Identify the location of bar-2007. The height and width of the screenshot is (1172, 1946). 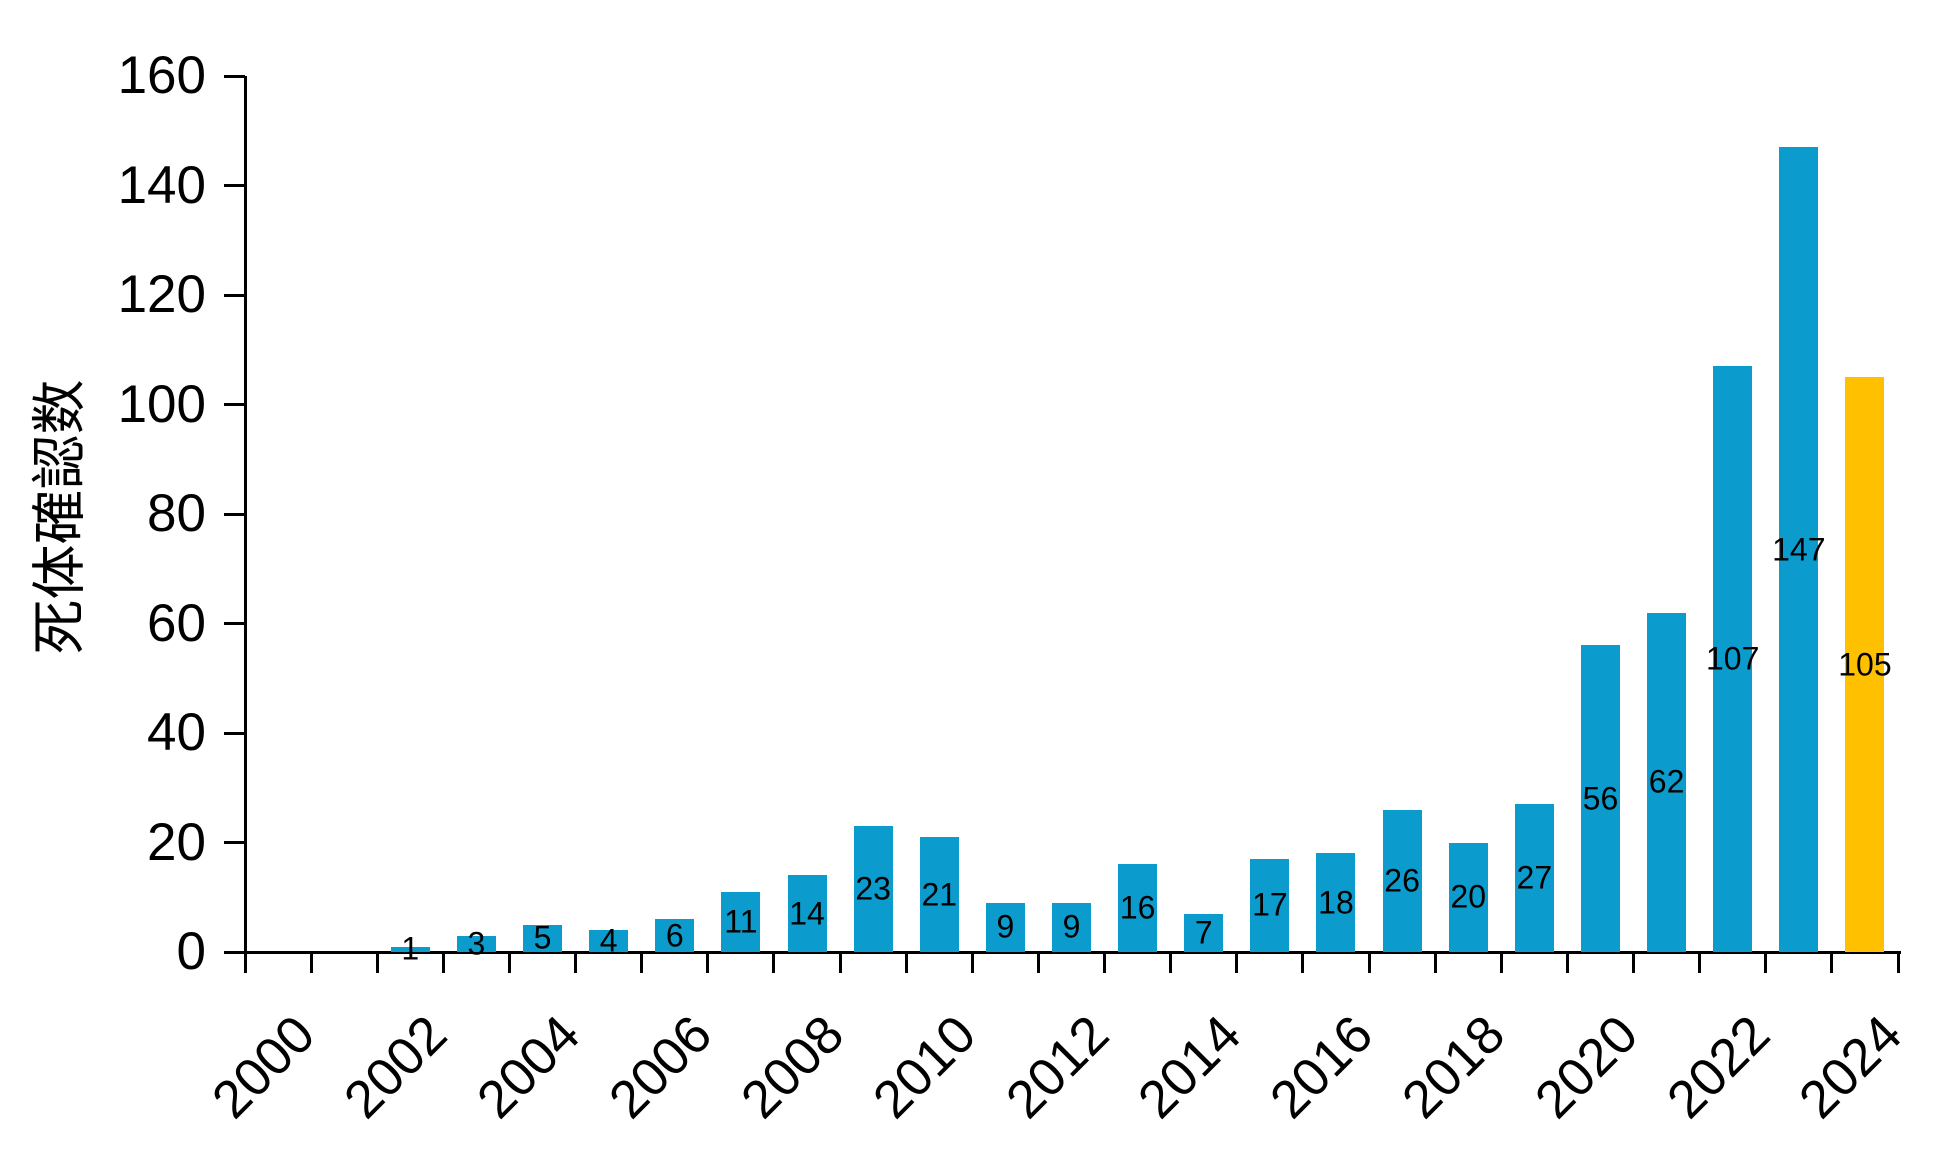
(741, 921).